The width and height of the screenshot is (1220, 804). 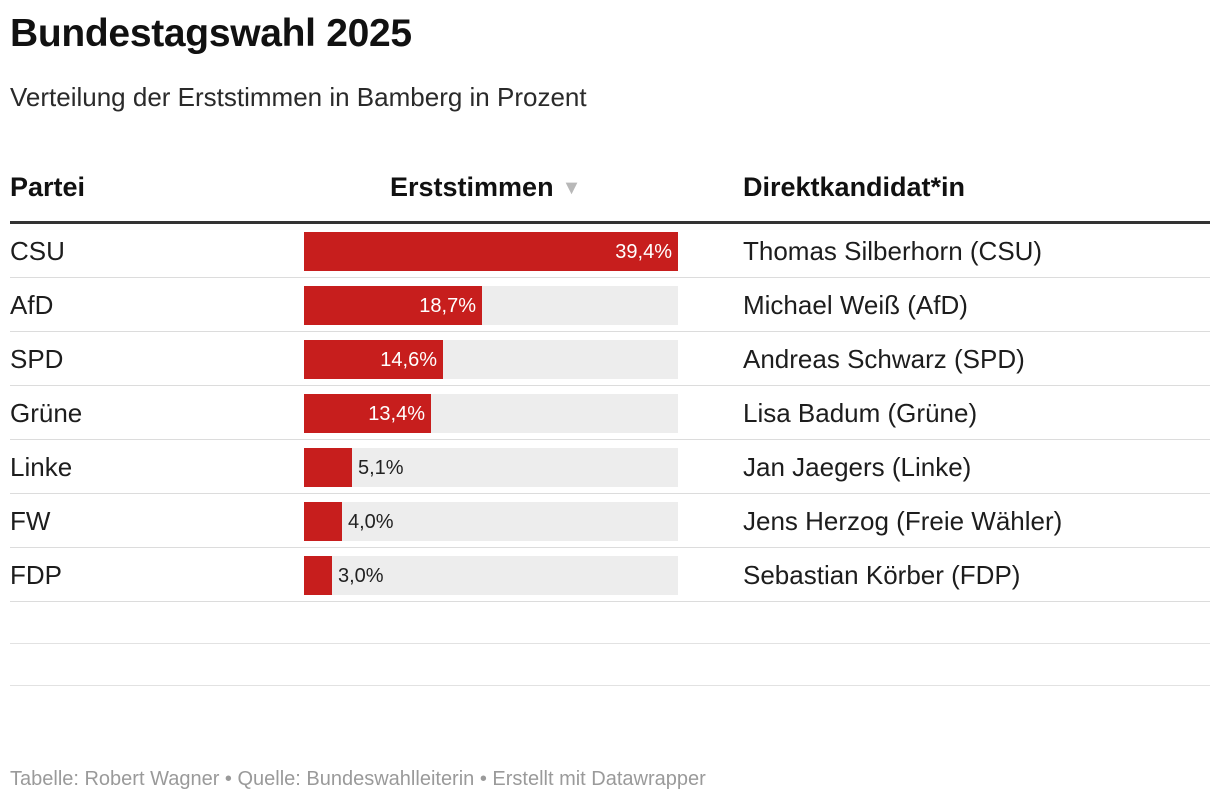 What do you see at coordinates (643, 252) in the screenshot?
I see `bar-value-label: 39,4%` at bounding box center [643, 252].